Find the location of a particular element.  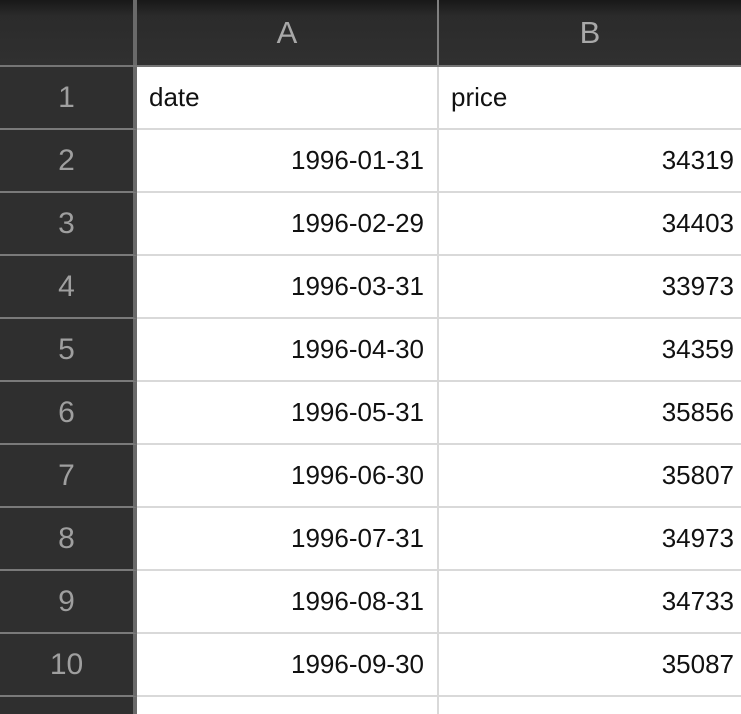

table-row-5: 5 1996-04-30 34359 is located at coordinates (370, 350).